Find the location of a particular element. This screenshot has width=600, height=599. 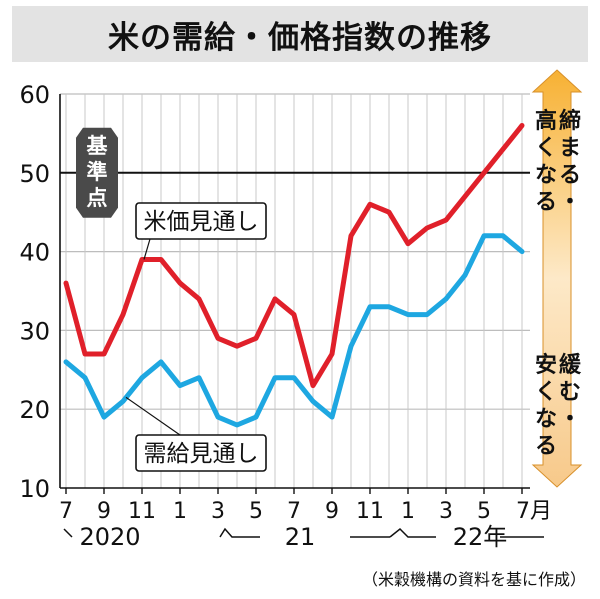

y-tick-label: 30 is located at coordinates (34, 331).